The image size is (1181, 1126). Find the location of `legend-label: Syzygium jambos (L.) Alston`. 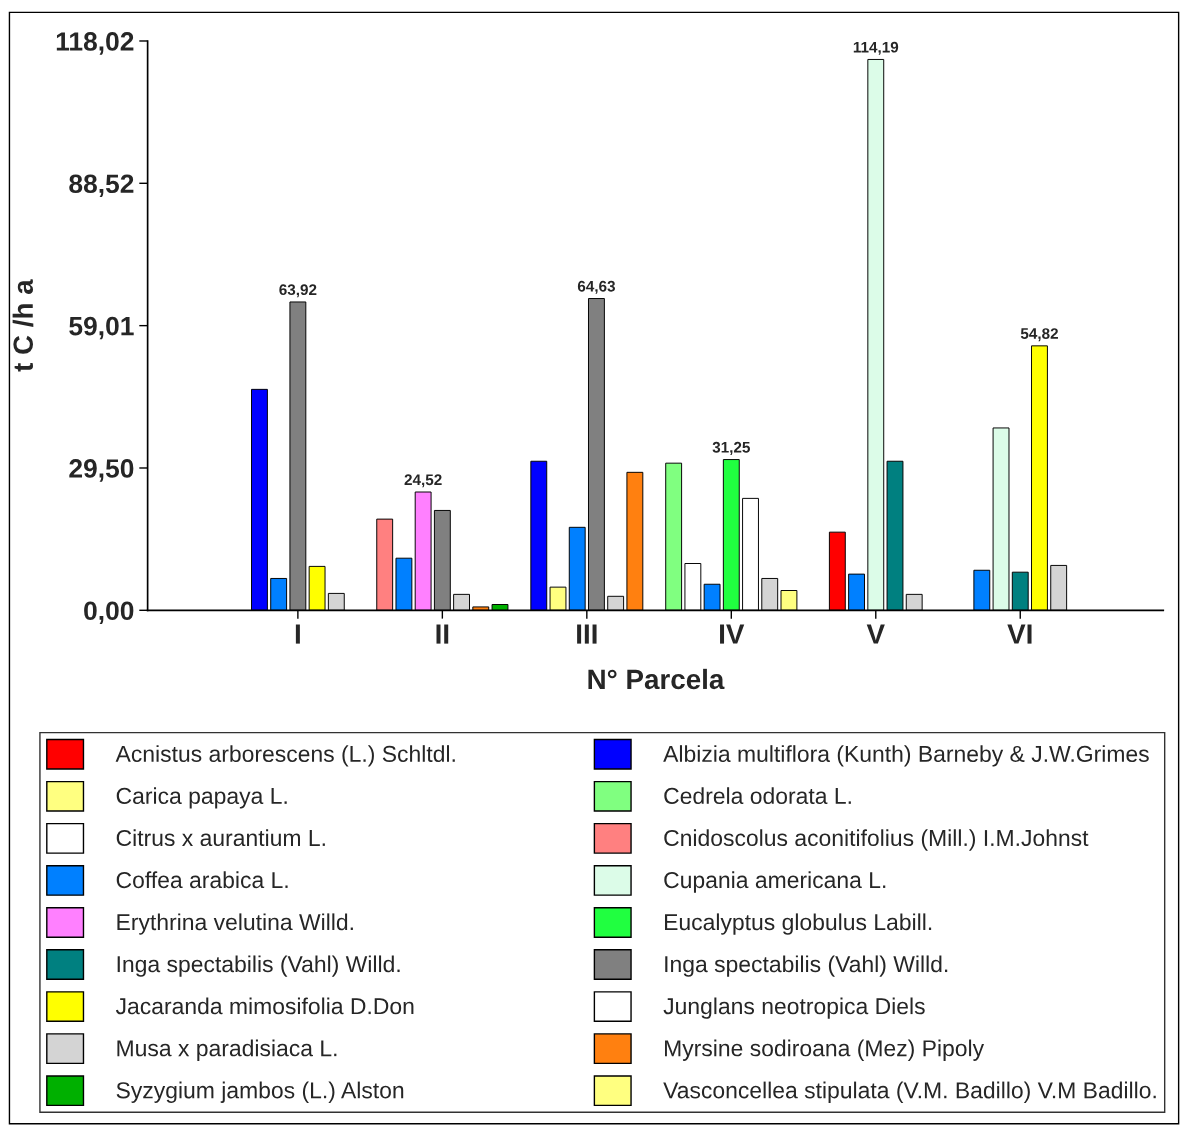

legend-label: Syzygium jambos (L.) Alston is located at coordinates (260, 1092).